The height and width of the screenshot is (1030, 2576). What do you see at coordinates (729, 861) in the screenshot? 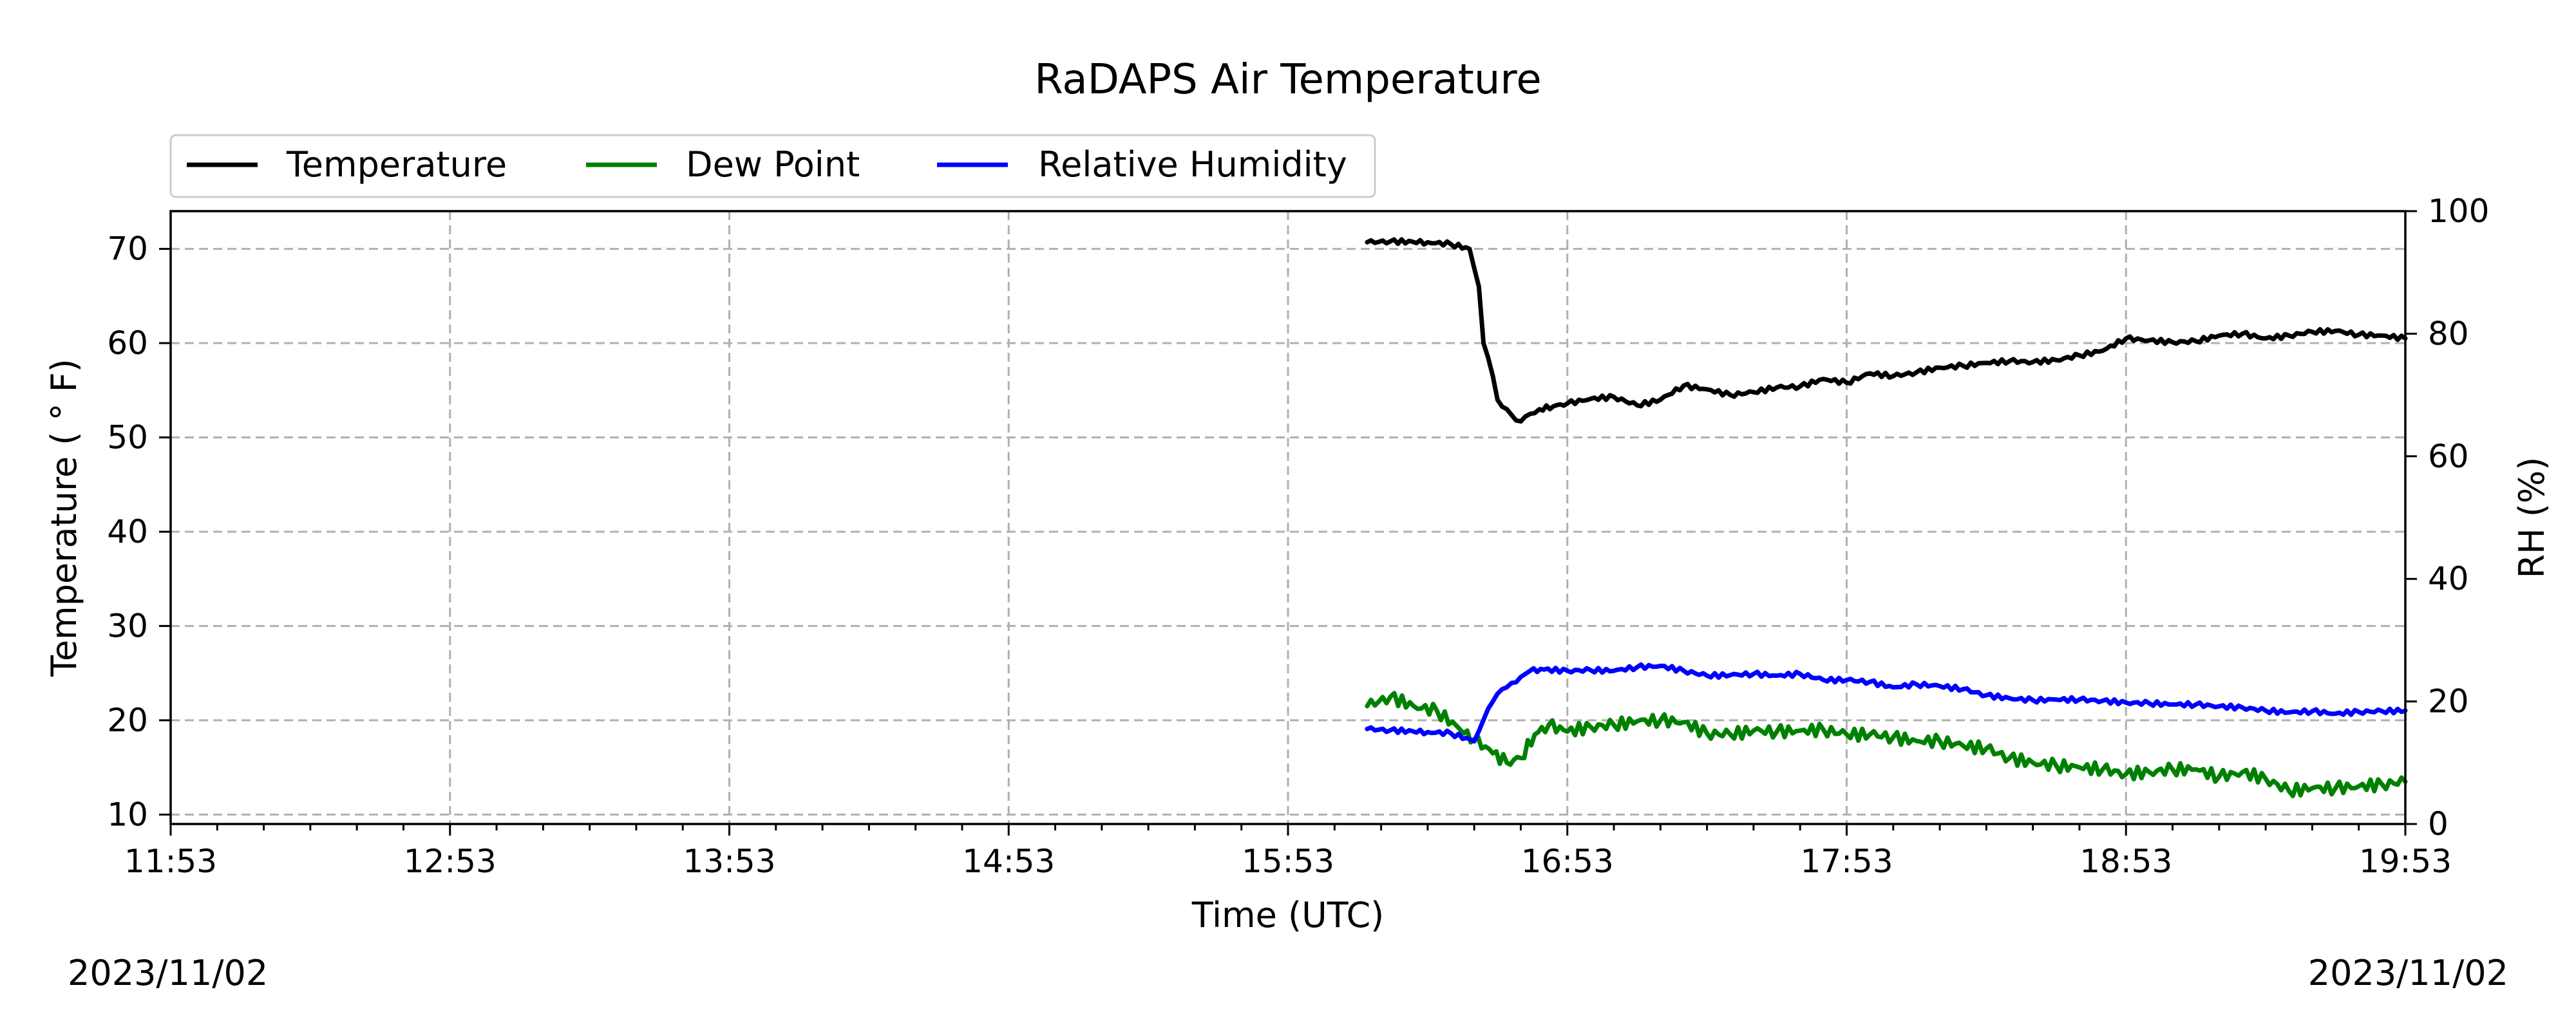
I see `x-tick-label: 13:53` at bounding box center [729, 861].